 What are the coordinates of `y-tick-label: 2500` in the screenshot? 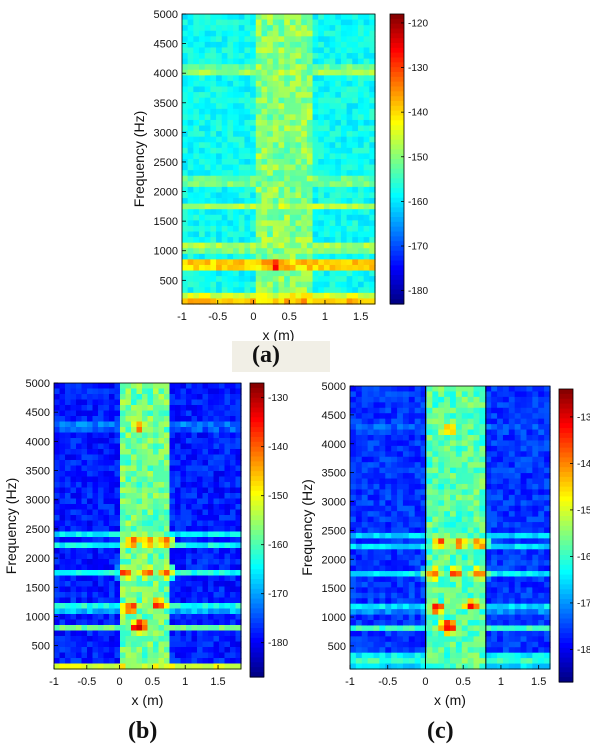 It's located at (38, 530).